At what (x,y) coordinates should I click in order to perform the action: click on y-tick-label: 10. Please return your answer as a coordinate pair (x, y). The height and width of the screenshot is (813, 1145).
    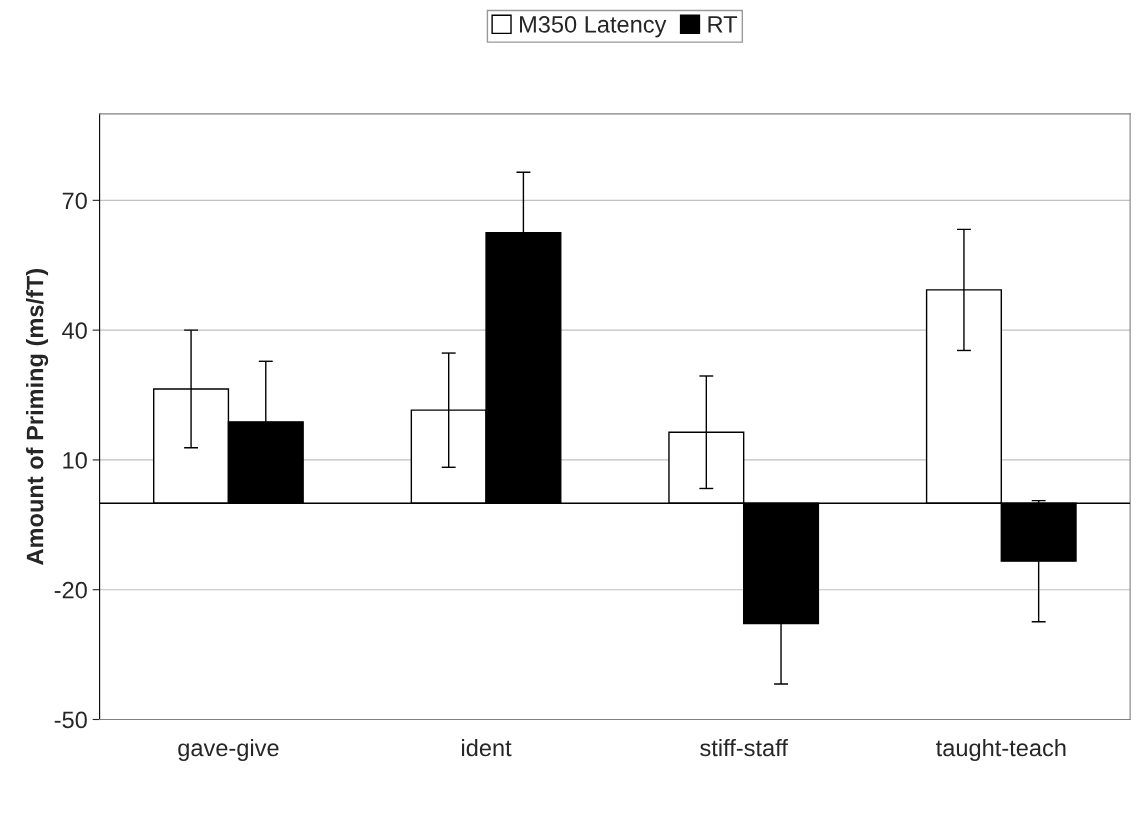
    Looking at the image, I should click on (75, 460).